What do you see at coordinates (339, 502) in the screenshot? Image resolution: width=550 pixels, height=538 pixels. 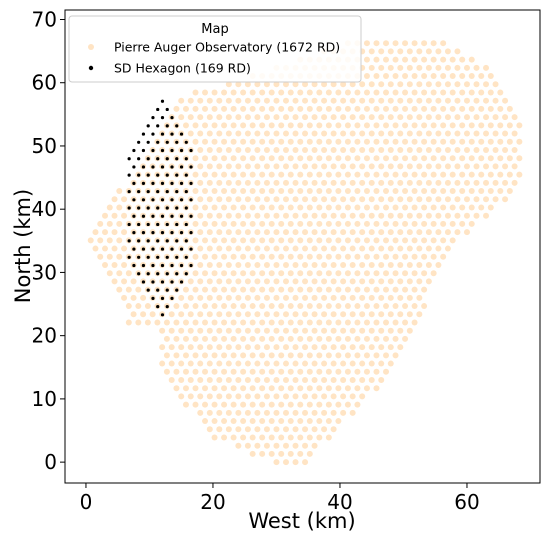 I see `x-tick-label: 40` at bounding box center [339, 502].